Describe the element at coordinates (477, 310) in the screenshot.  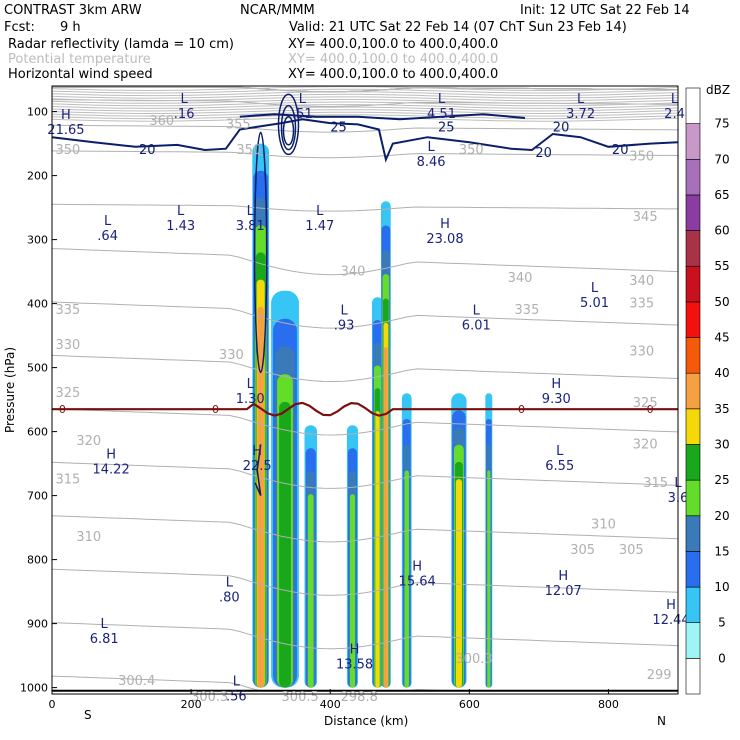
I see `extremum-kind-13: L` at that location.